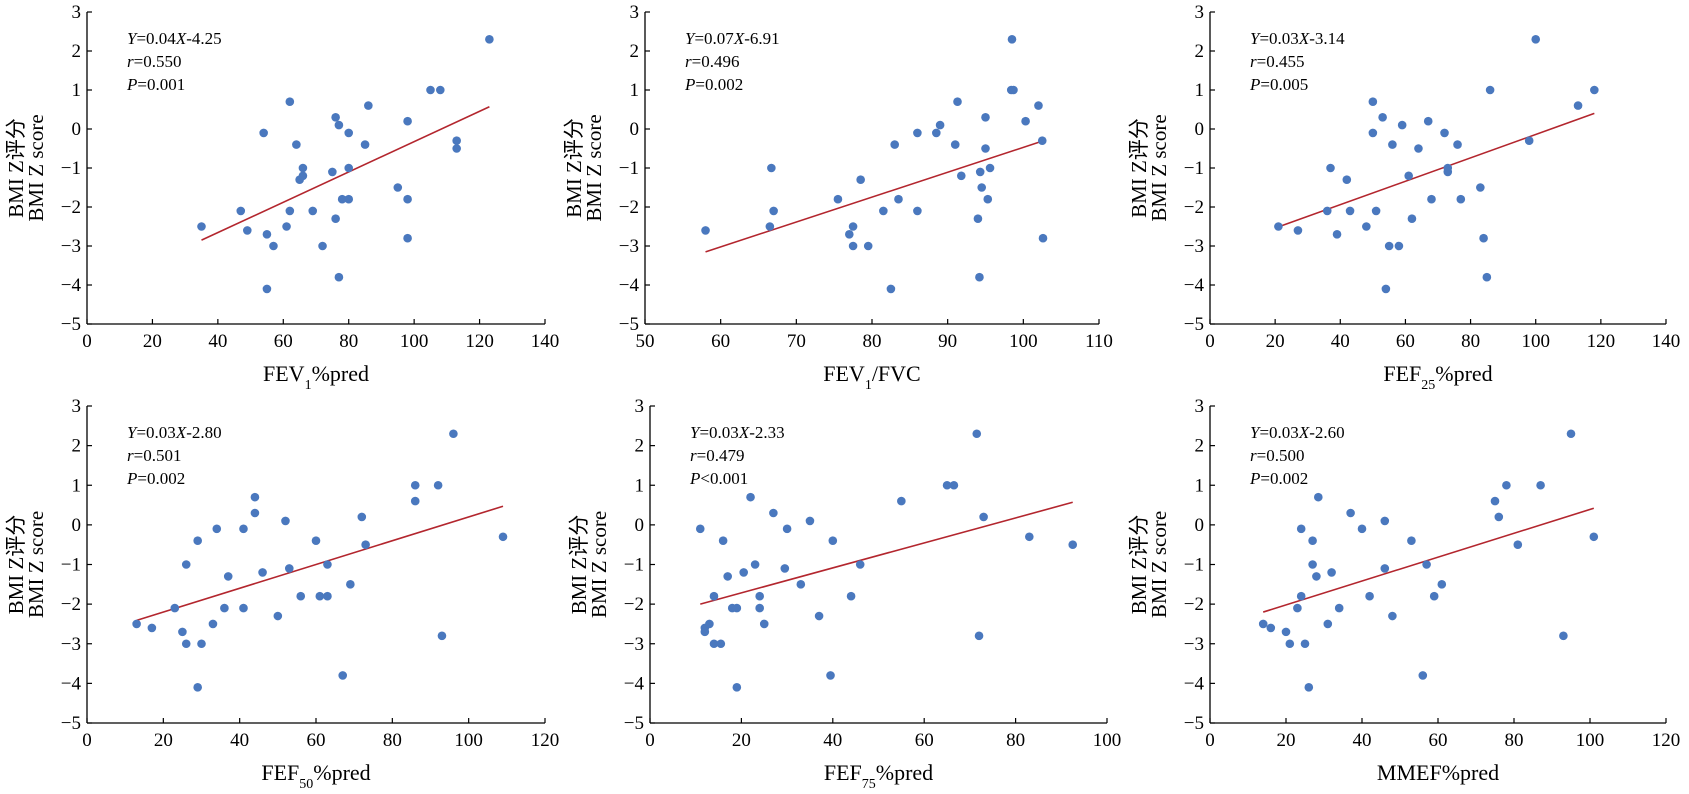 This screenshot has height=794, width=1689. What do you see at coordinates (741, 740) in the screenshot?
I see `x-tick-label: 20` at bounding box center [741, 740].